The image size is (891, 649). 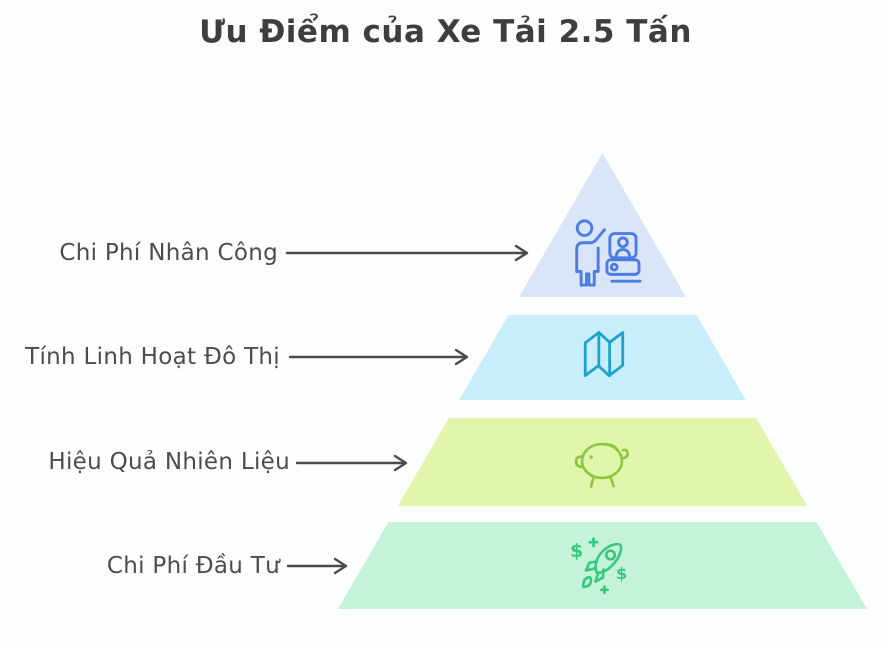 I want to click on label-labor-cost: Chi Phí Nhân Công, so click(x=168, y=253).